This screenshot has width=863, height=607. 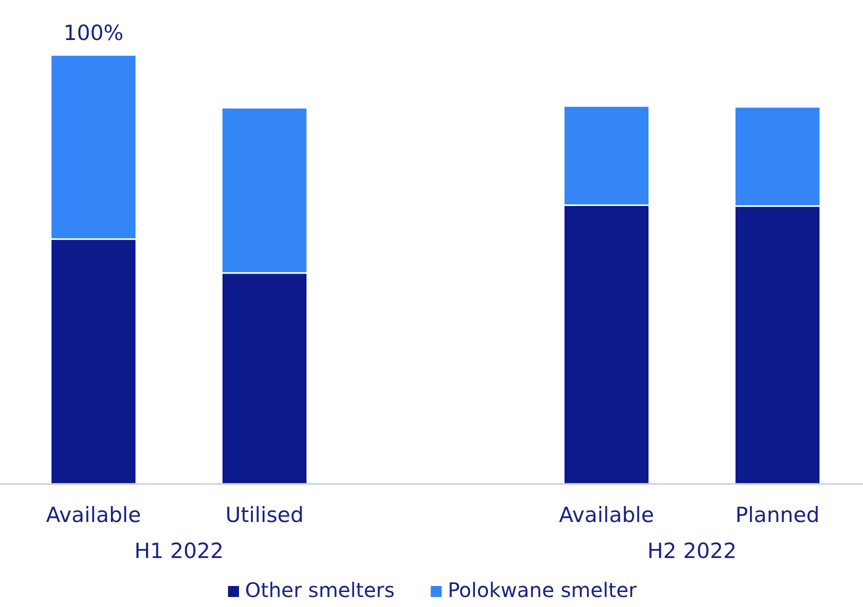 I want to click on total-label: 100%, so click(x=93, y=33).